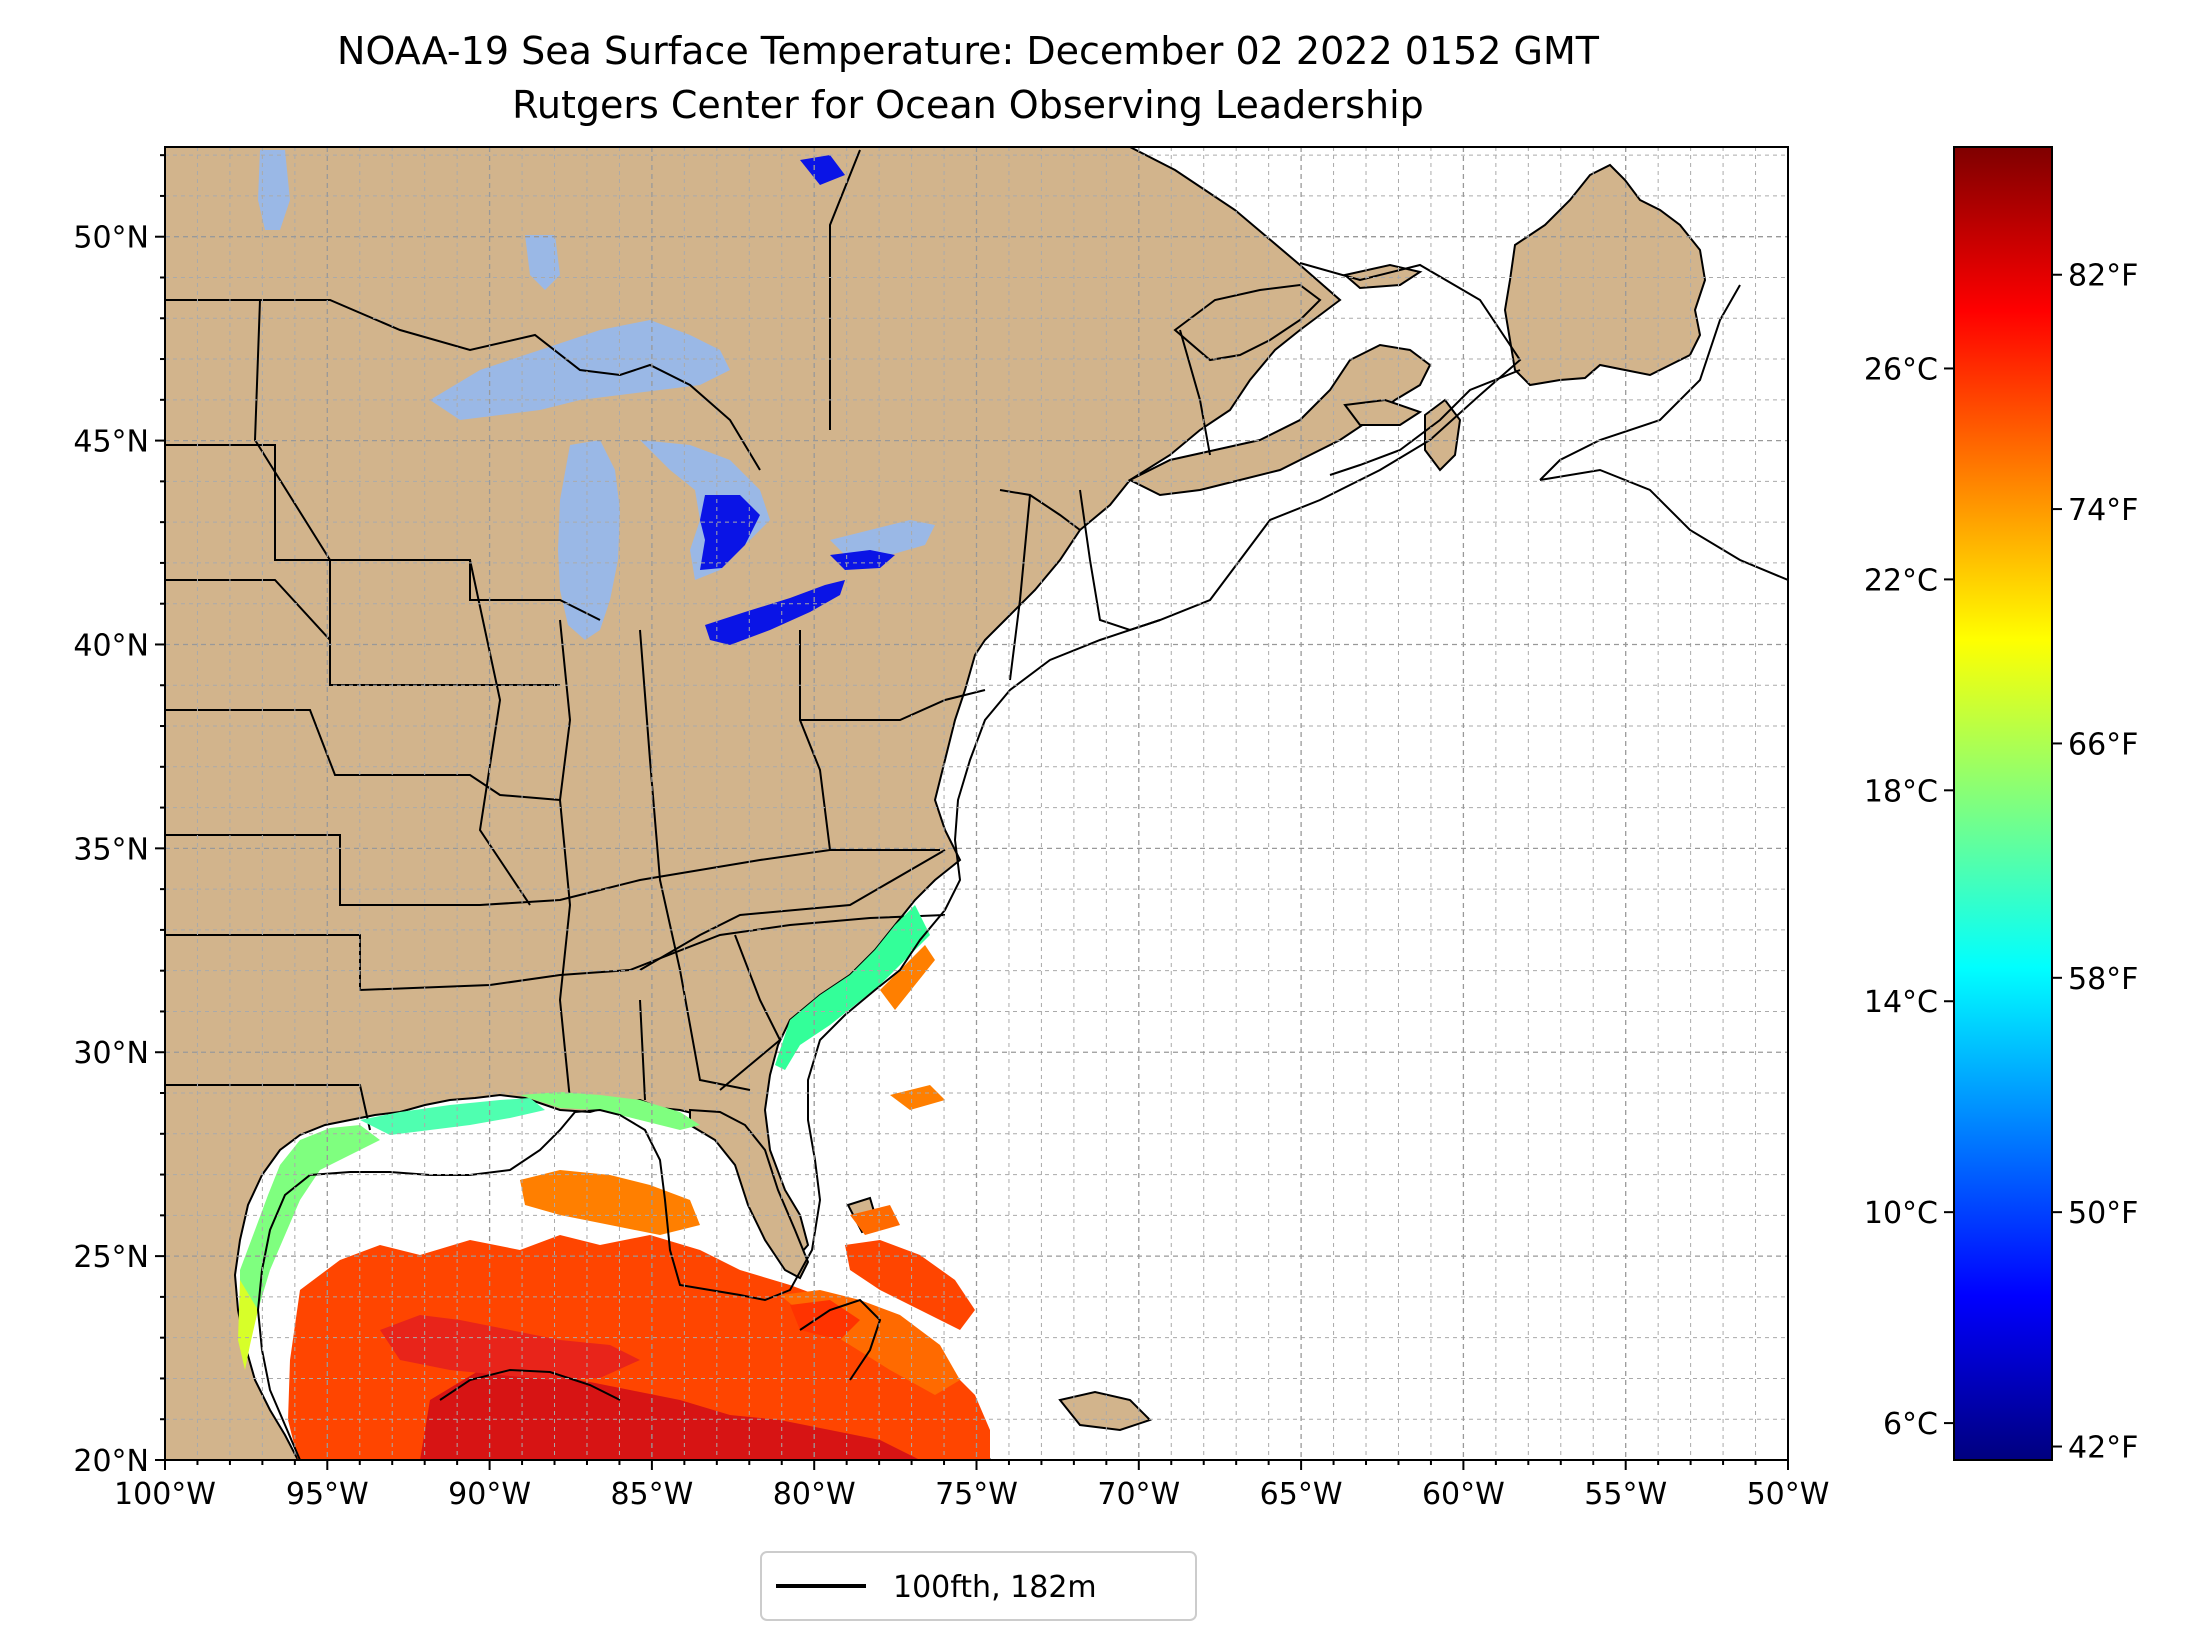 The width and height of the screenshot is (2201, 1647). I want to click on land-gaspe, so click(1247, 322).